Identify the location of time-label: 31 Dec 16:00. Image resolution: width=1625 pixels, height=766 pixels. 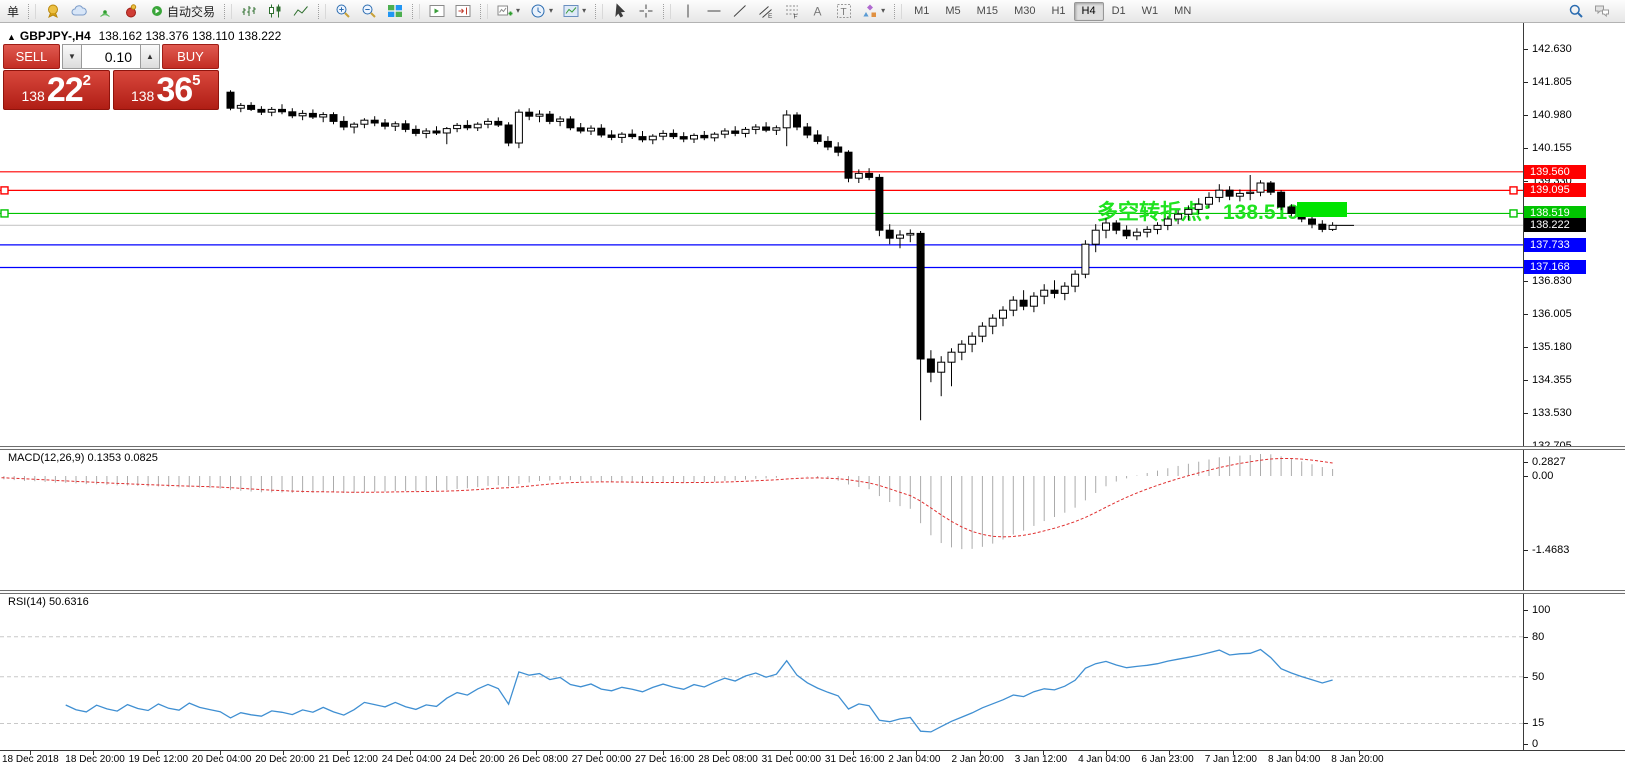
(854, 759).